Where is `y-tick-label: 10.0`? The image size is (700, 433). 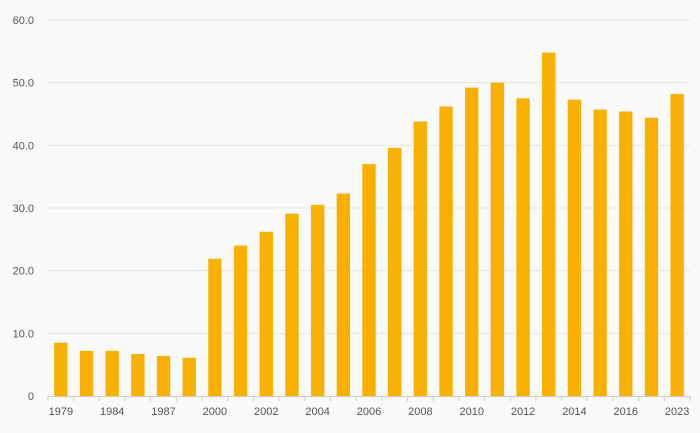
y-tick-label: 10.0 is located at coordinates (23, 334).